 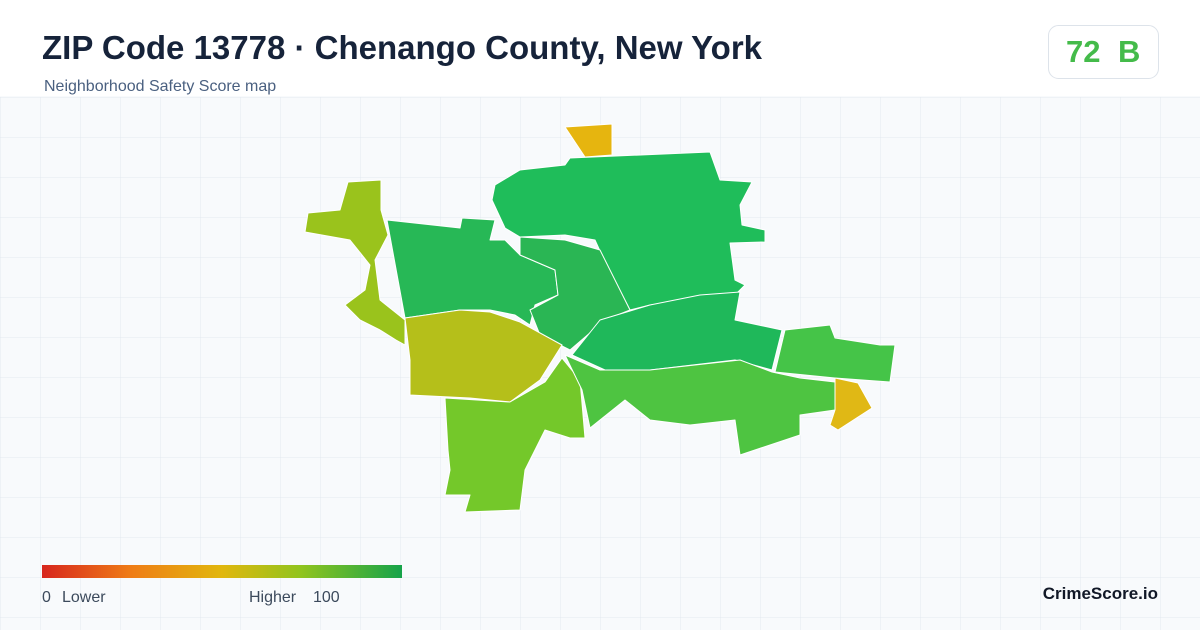 I want to click on score-badge, so click(x=1103, y=52).